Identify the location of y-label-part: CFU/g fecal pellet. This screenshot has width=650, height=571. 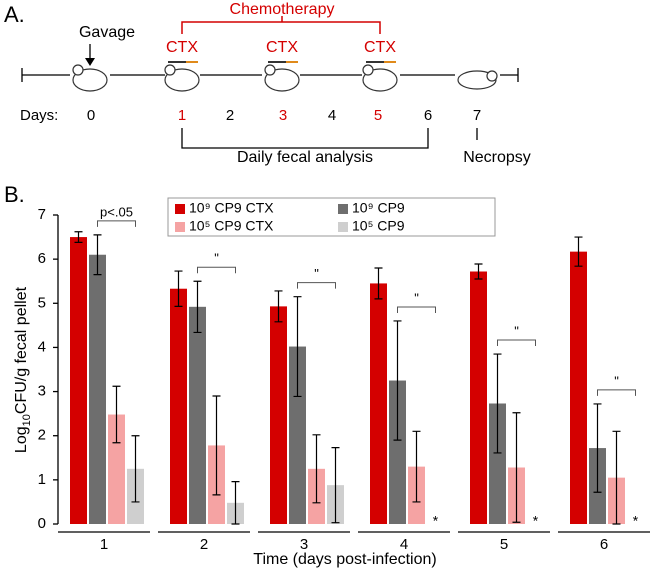
(21, 350).